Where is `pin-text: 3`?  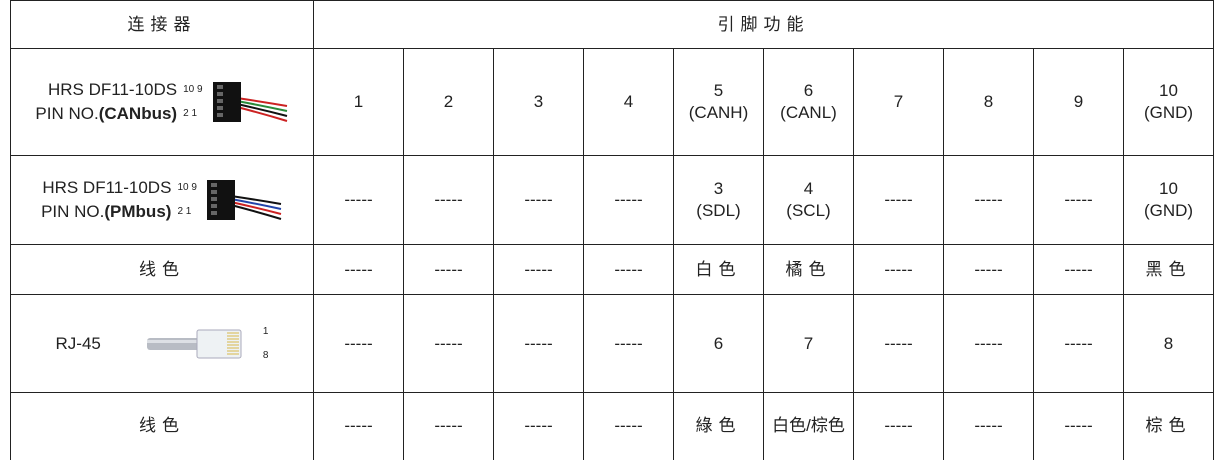
pin-text: 3 is located at coordinates (538, 101).